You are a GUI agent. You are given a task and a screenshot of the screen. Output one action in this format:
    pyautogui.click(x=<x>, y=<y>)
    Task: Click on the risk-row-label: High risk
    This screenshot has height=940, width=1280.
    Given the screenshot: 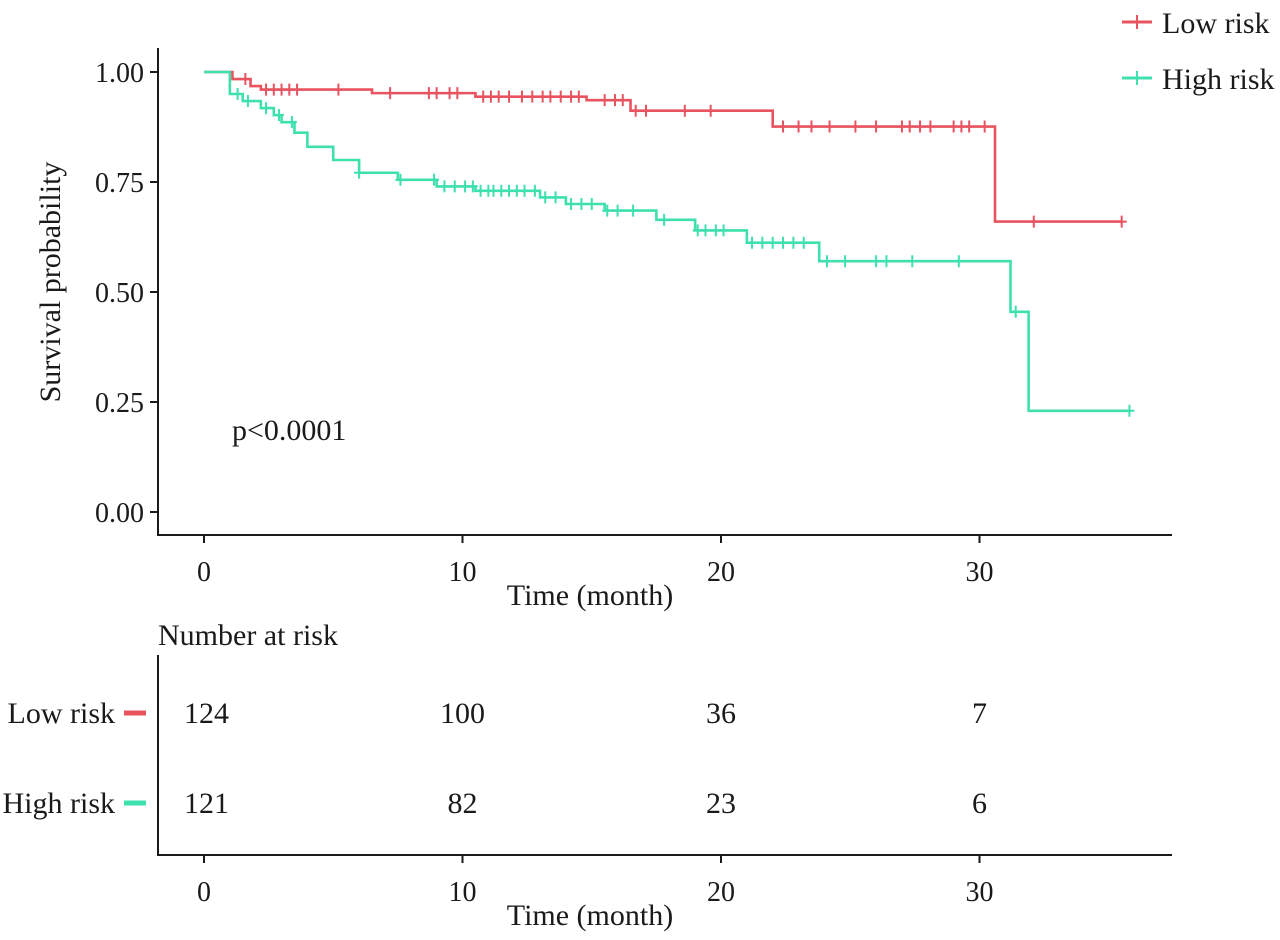 What is the action you would take?
    pyautogui.click(x=59, y=803)
    